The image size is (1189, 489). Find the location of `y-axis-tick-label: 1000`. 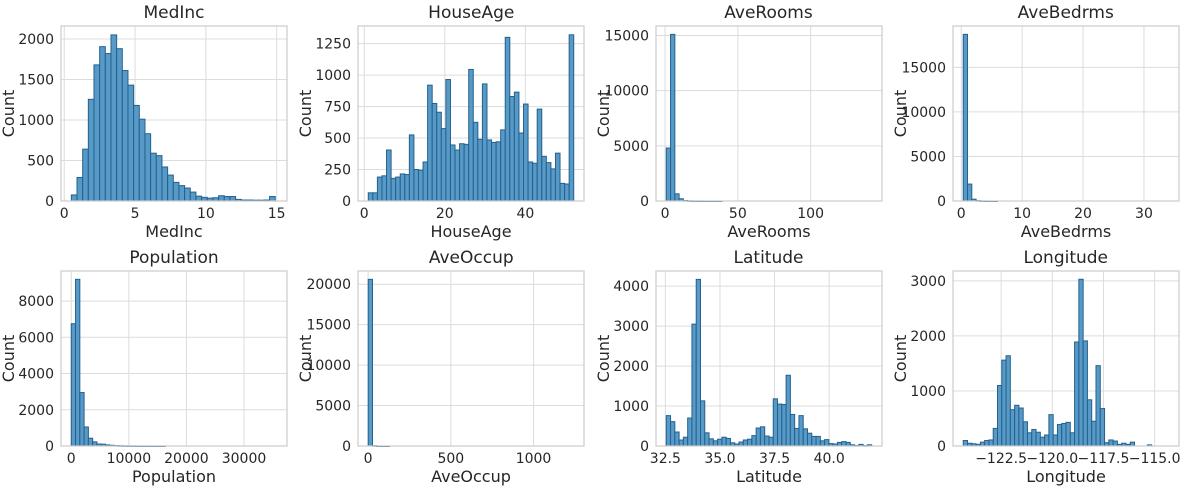

y-axis-tick-label: 1000 is located at coordinates (334, 76).